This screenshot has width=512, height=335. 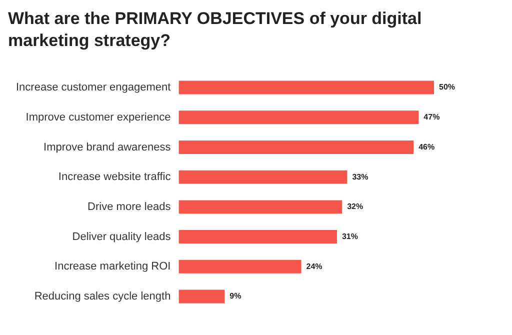 I want to click on y-tick-label: Improve brand awareness, so click(x=108, y=147).